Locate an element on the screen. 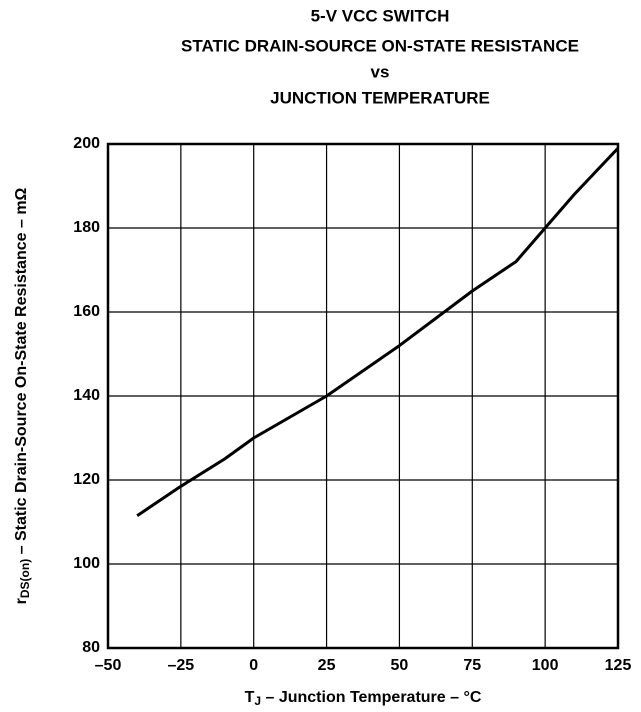 The height and width of the screenshot is (712, 641). y-tick-label: 120 is located at coordinates (86, 479).